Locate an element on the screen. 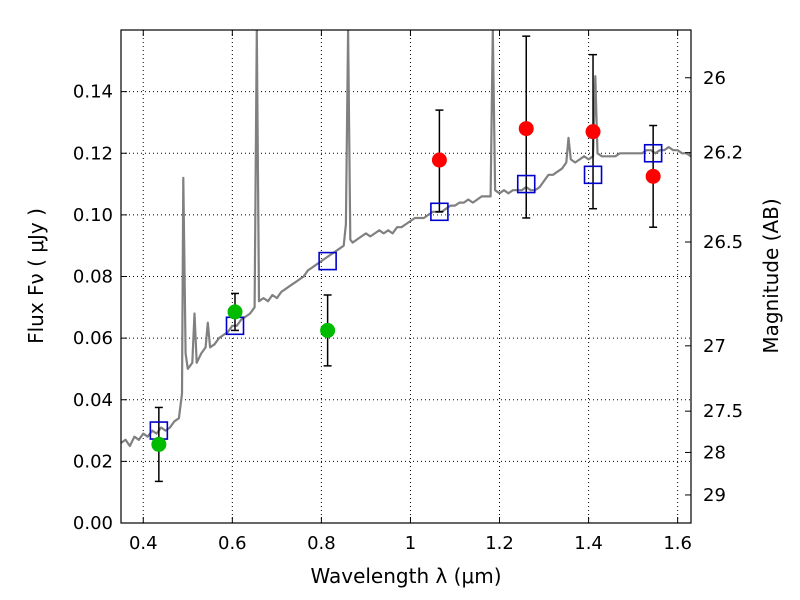 The width and height of the screenshot is (800, 600). y-tick-label: 0.02 is located at coordinates (93, 461).